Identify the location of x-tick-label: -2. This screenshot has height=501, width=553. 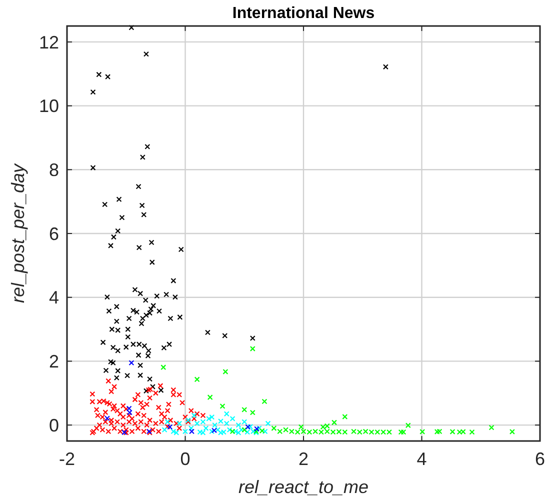
(67, 459).